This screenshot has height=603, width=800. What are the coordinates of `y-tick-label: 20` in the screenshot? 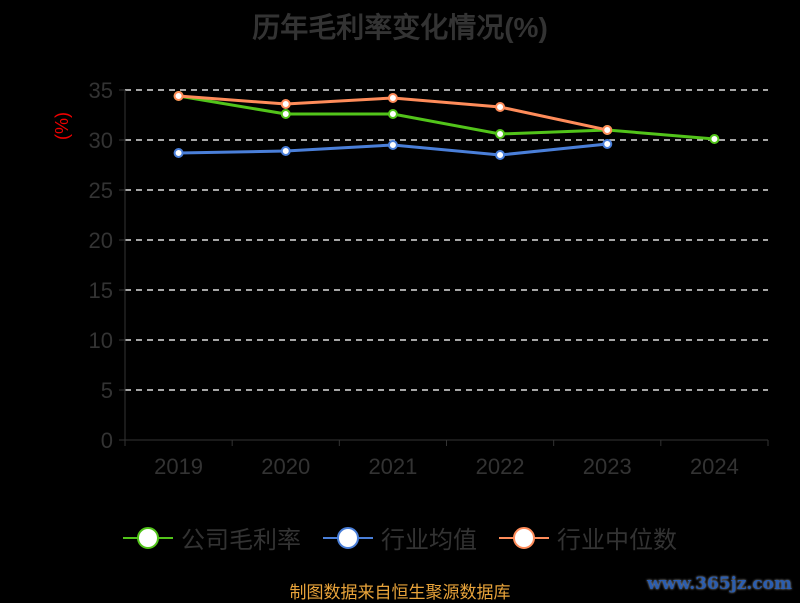 It's located at (101, 240).